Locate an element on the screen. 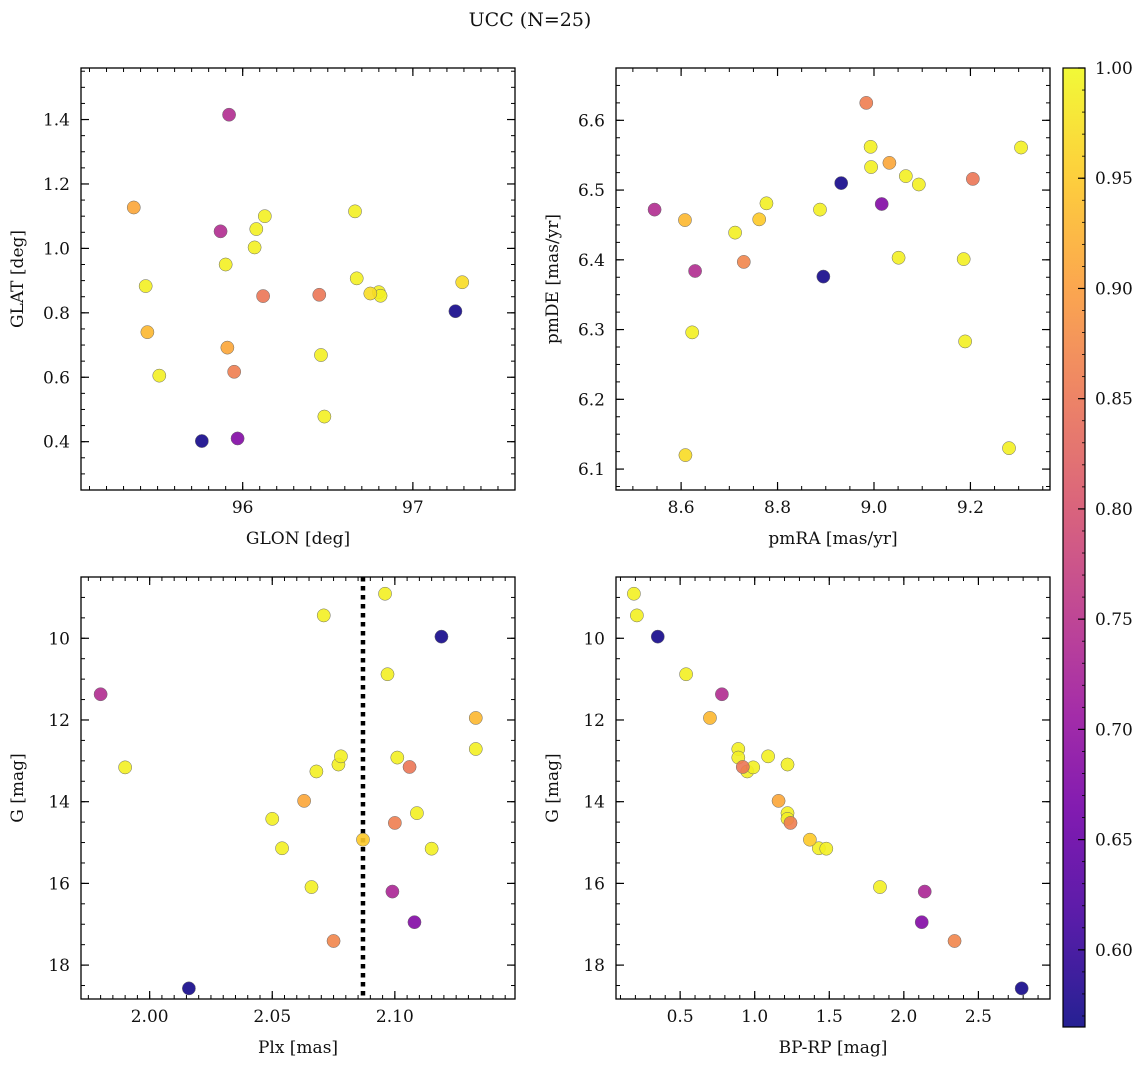 The image size is (1148, 1067). colorbar-tick-label: 0.60 is located at coordinates (1114, 951).